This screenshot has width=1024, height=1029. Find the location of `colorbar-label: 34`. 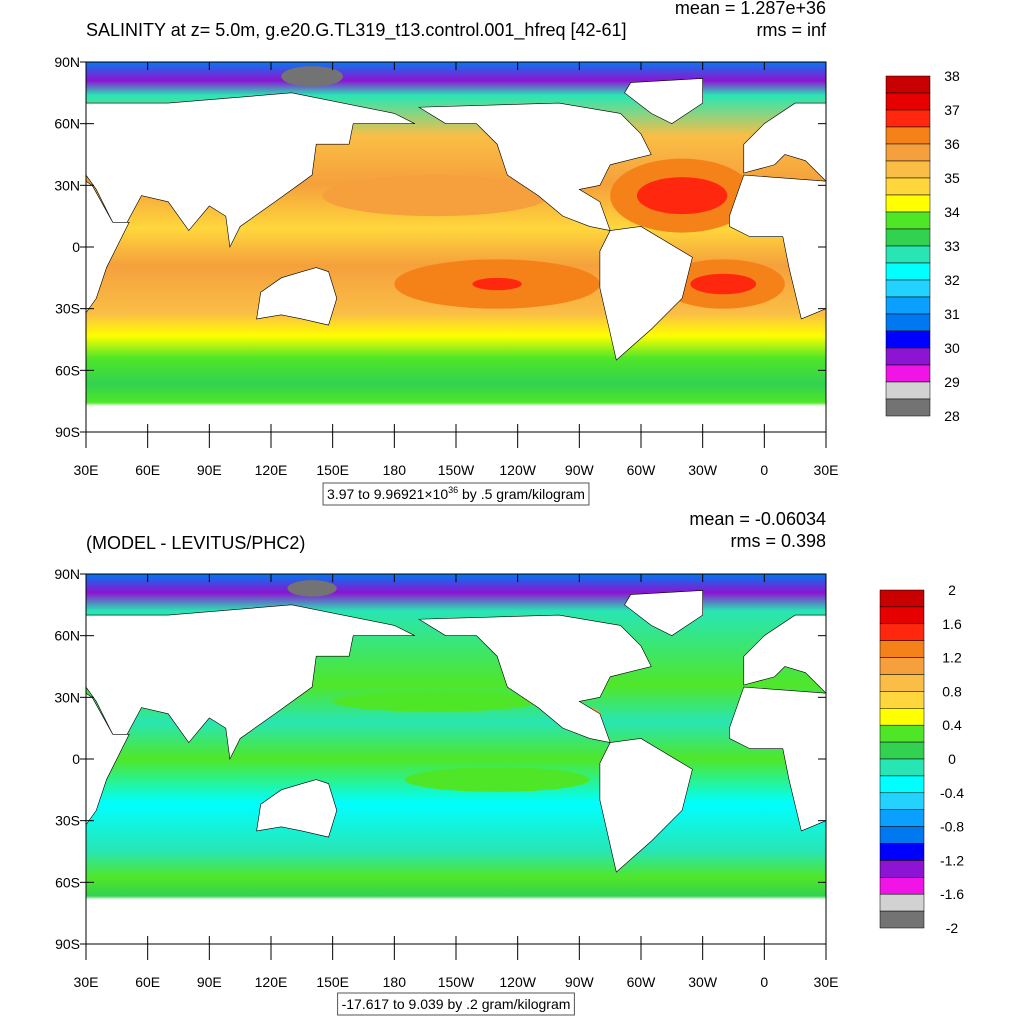

colorbar-label: 34 is located at coordinates (952, 212).